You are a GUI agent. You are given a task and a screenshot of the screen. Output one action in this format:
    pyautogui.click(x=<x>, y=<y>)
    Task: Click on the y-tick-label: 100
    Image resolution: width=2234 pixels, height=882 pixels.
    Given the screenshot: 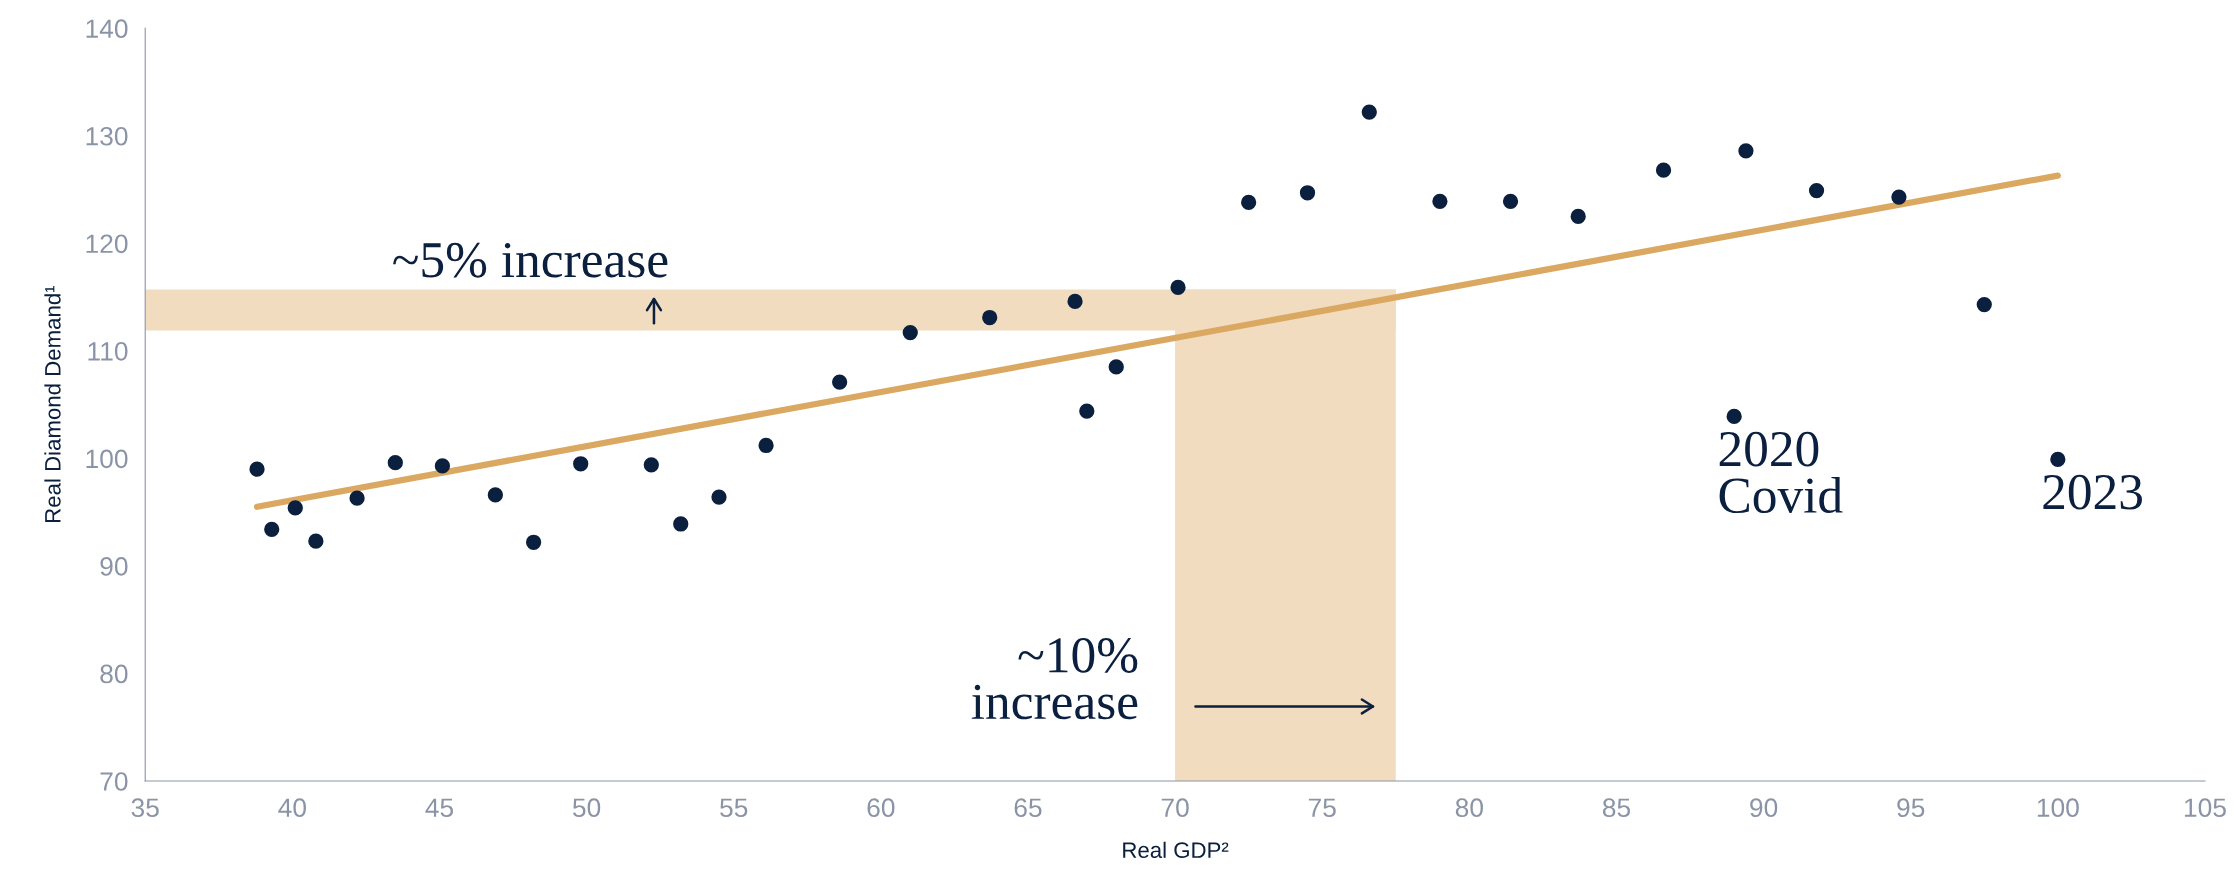 What is the action you would take?
    pyautogui.click(x=107, y=459)
    